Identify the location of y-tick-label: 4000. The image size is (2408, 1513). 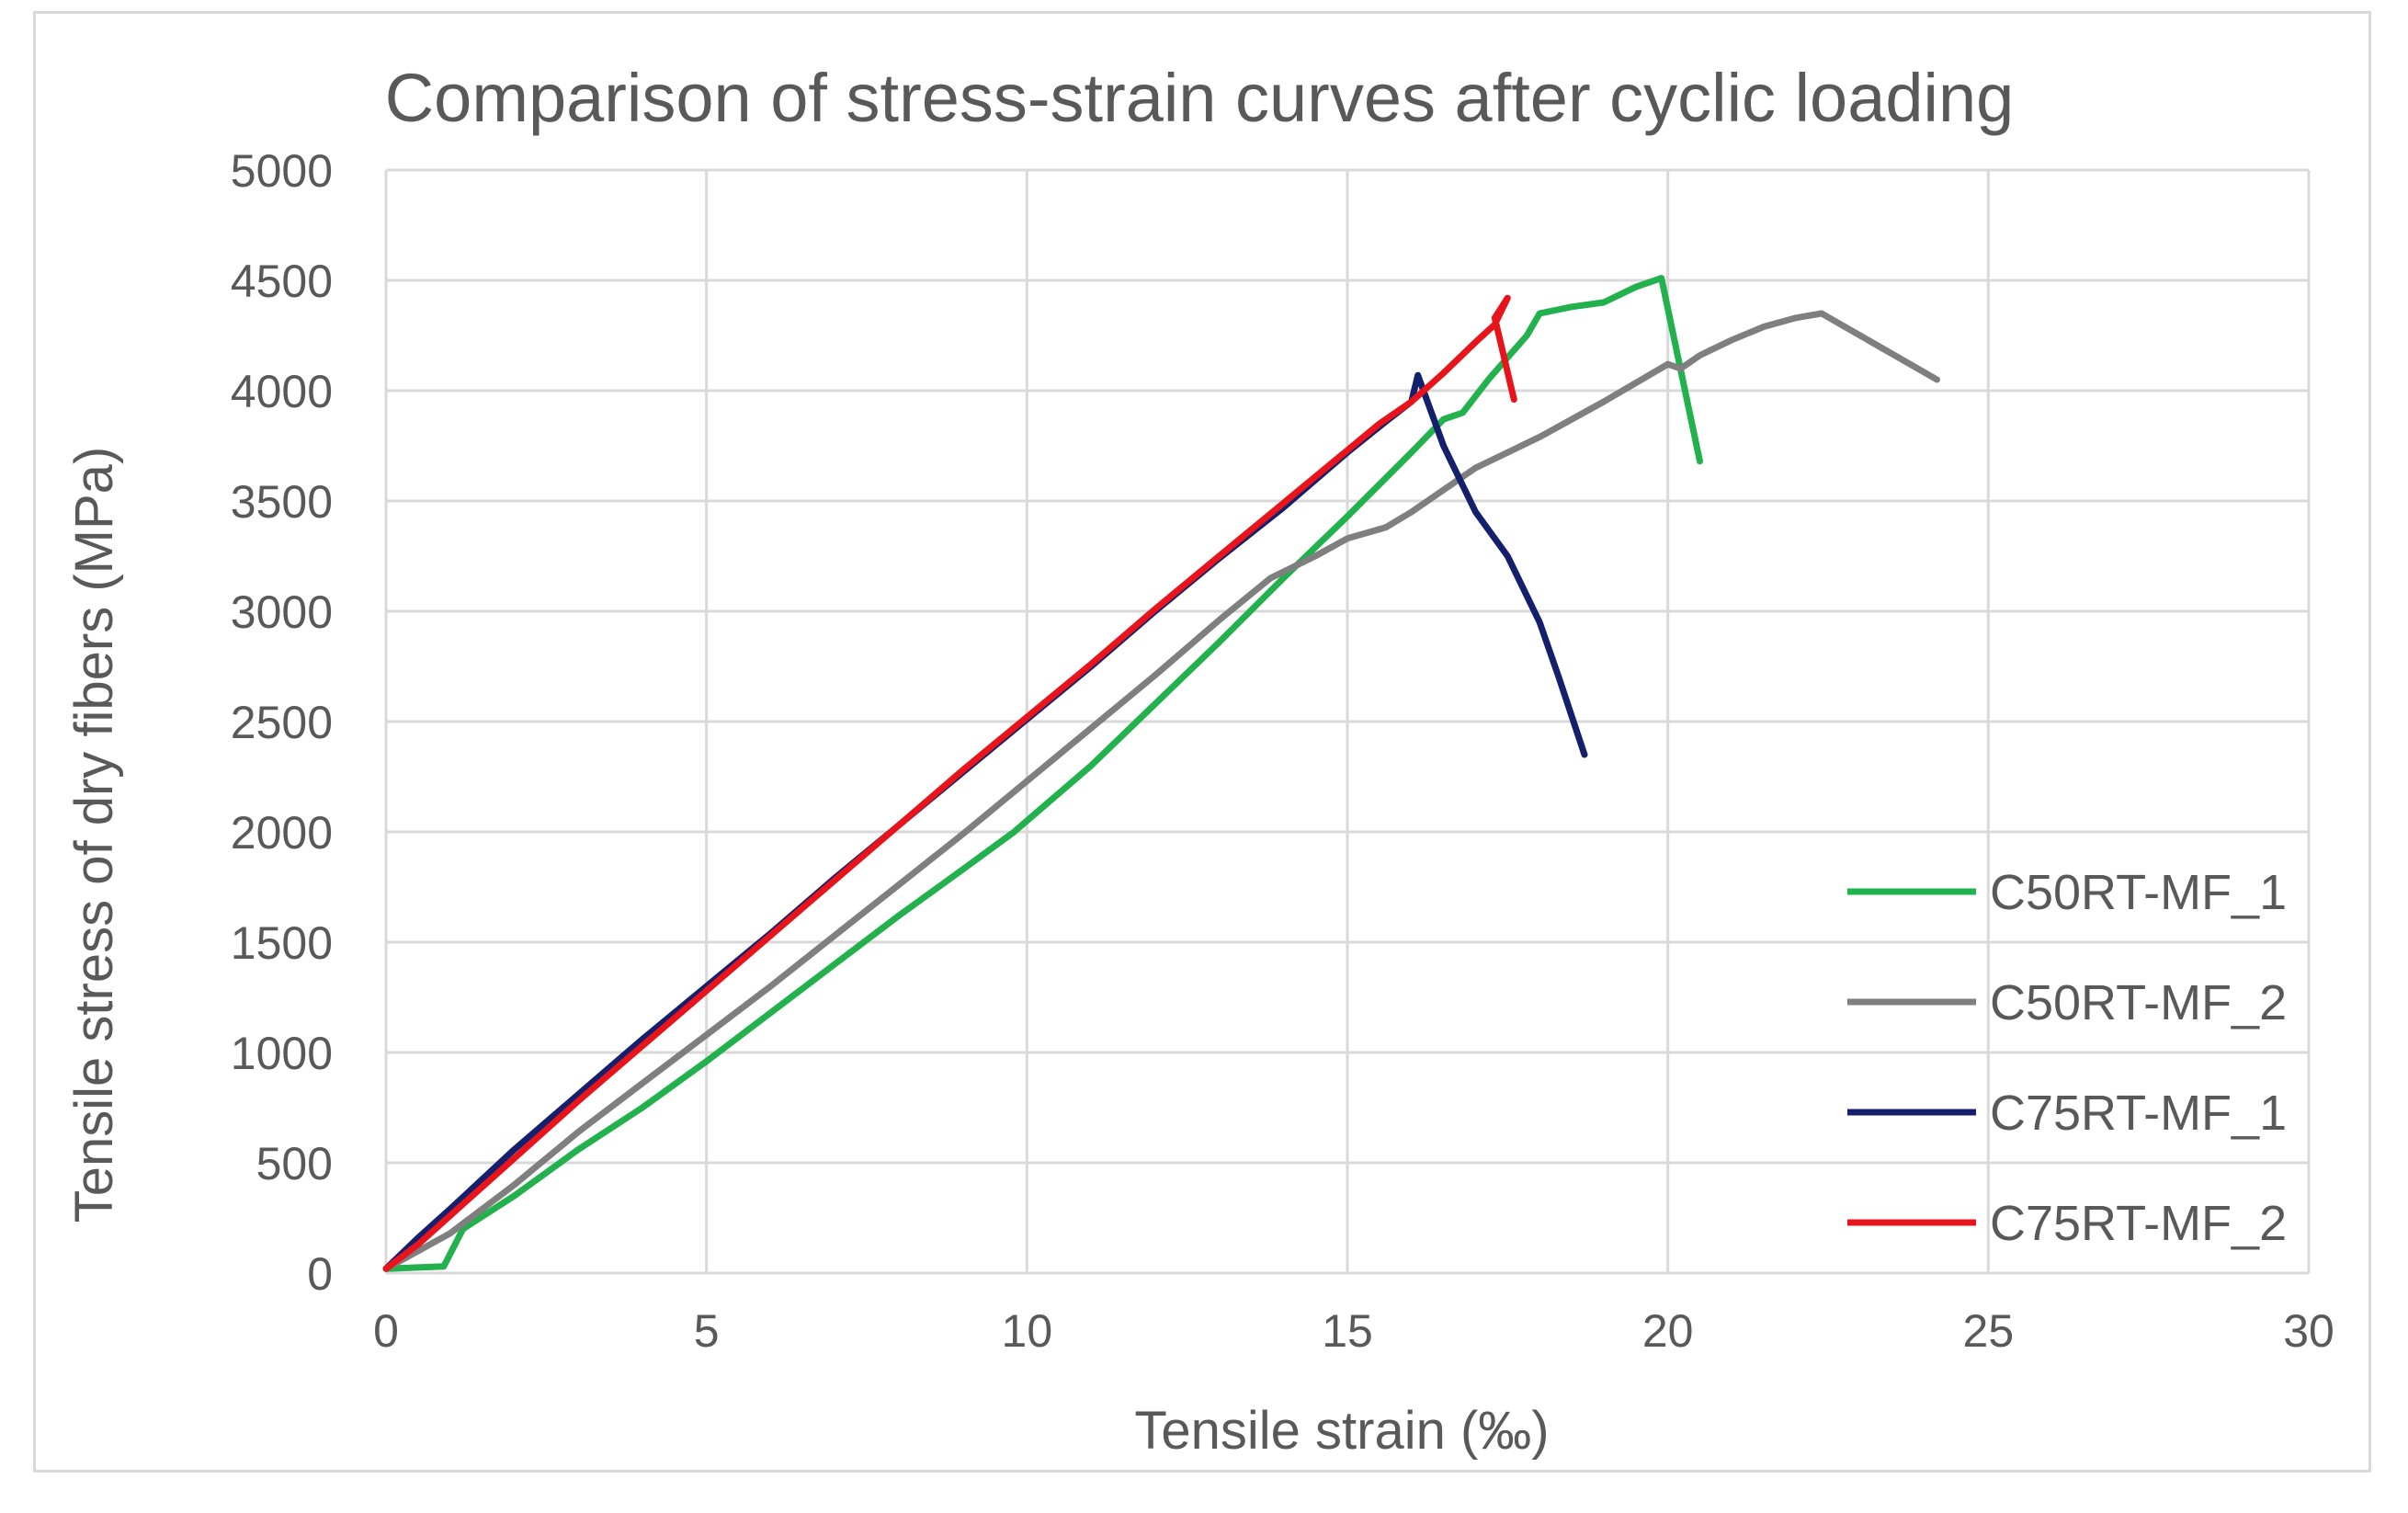
(282, 391).